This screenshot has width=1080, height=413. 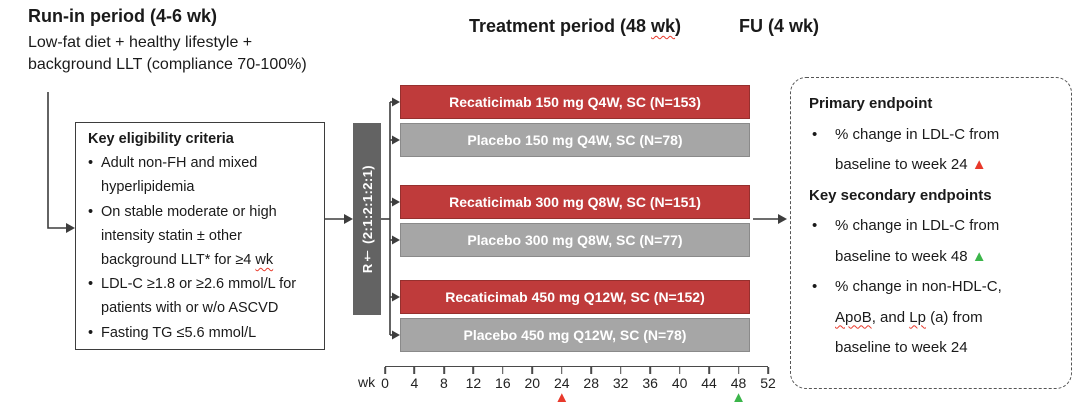 I want to click on axis-tick-label: 52, so click(x=768, y=383).